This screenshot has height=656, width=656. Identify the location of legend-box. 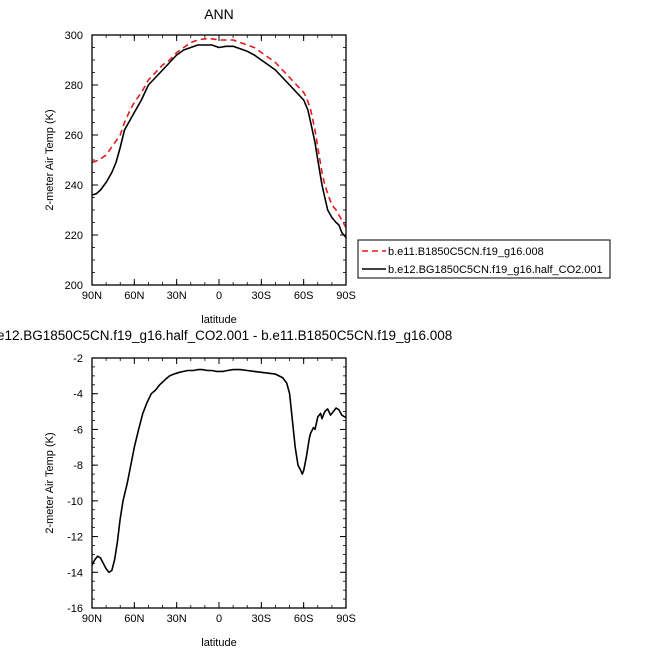
(484, 259).